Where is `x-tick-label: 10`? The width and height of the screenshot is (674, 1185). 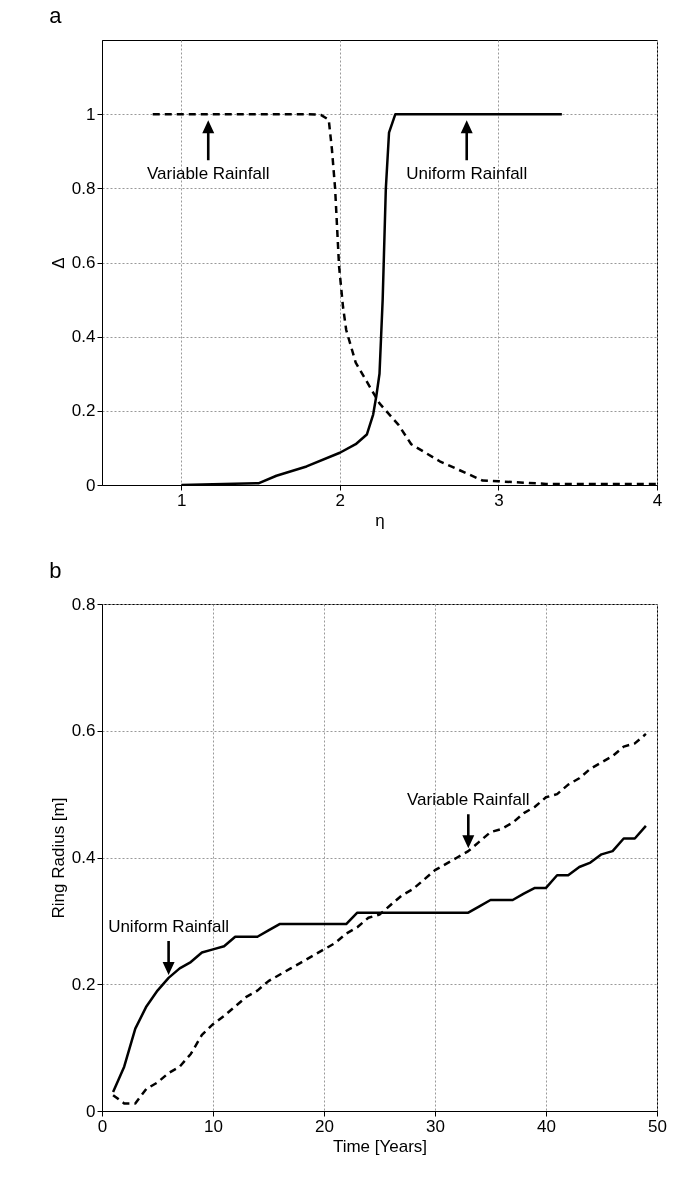
x-tick-label: 10 is located at coordinates (213, 1126).